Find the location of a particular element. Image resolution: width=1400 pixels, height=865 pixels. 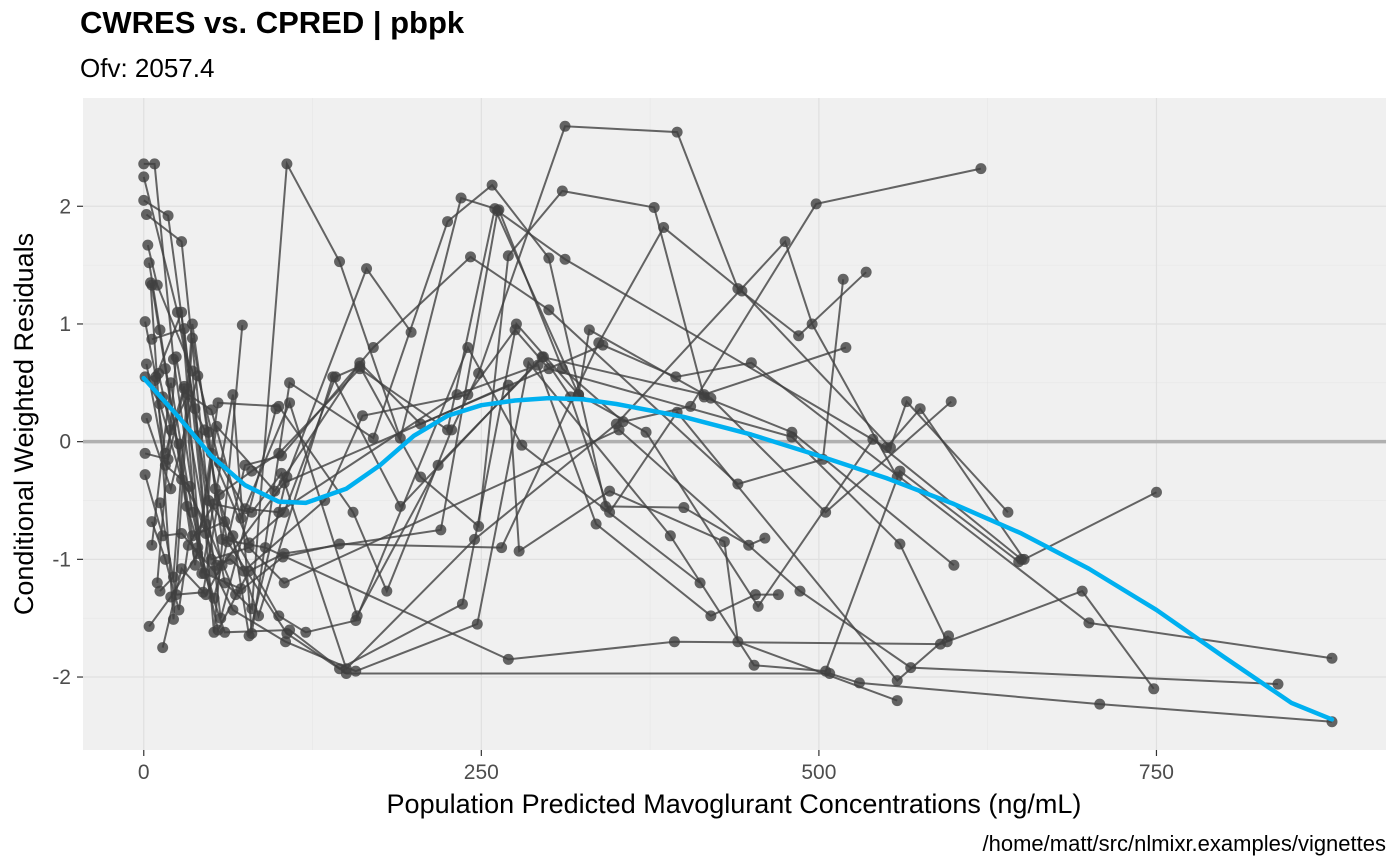

chart-title: CWRES vs. CPRED | pbpk is located at coordinates (272, 22).